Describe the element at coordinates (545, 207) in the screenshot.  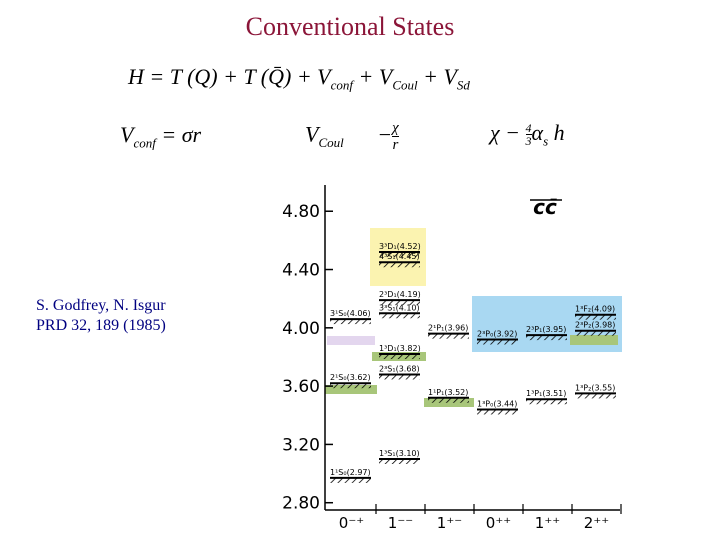
I see `quark-label: cc̄` at that location.